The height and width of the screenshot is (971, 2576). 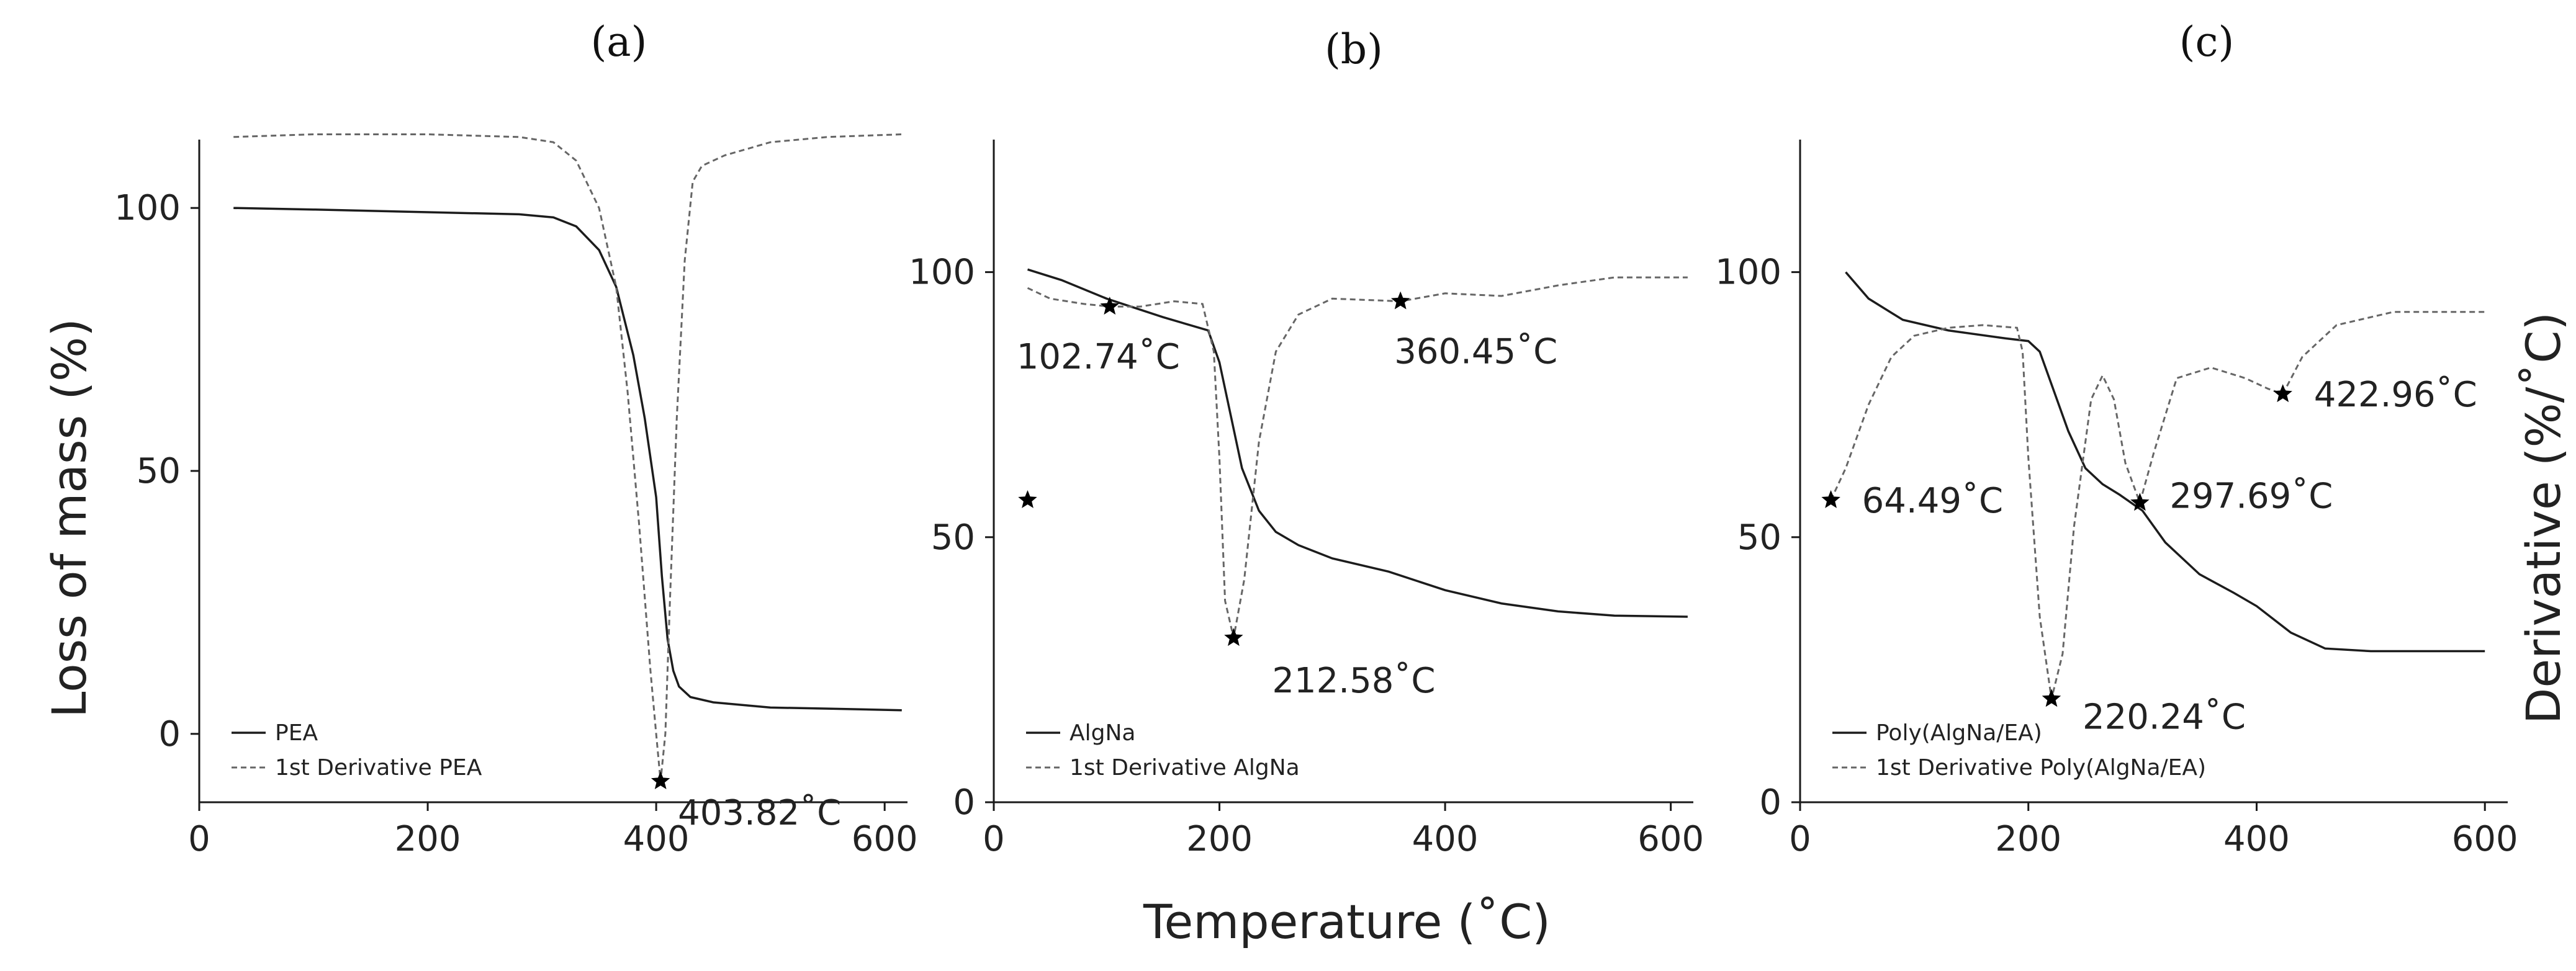 What do you see at coordinates (378, 768) in the screenshot?
I see `legend-label: 1st Derivative PEA` at bounding box center [378, 768].